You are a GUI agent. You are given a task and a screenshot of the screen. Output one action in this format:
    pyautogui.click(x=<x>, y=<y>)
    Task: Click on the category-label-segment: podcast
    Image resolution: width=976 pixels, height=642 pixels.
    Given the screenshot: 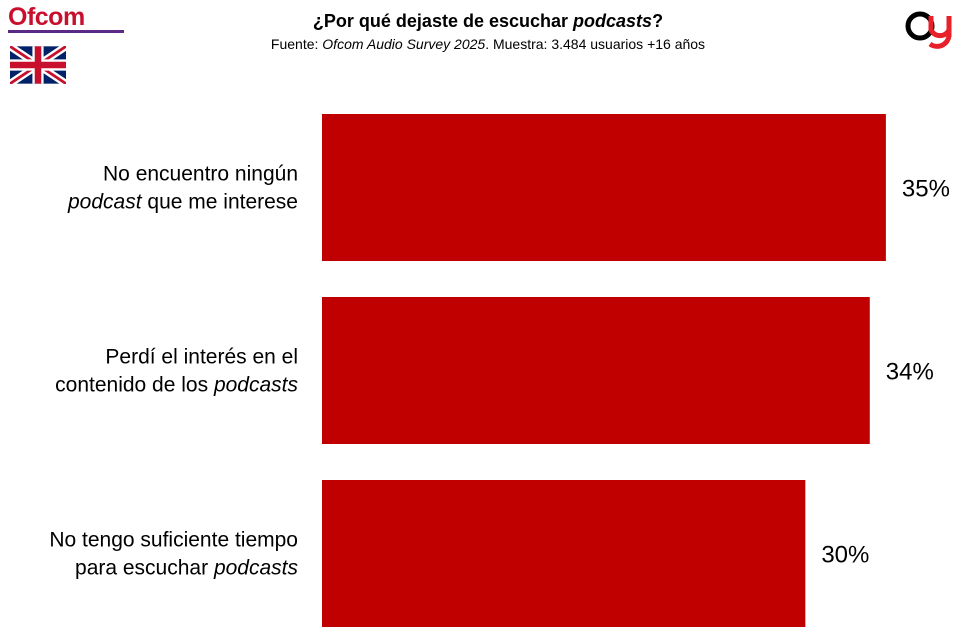 What is the action you would take?
    pyautogui.click(x=105, y=202)
    